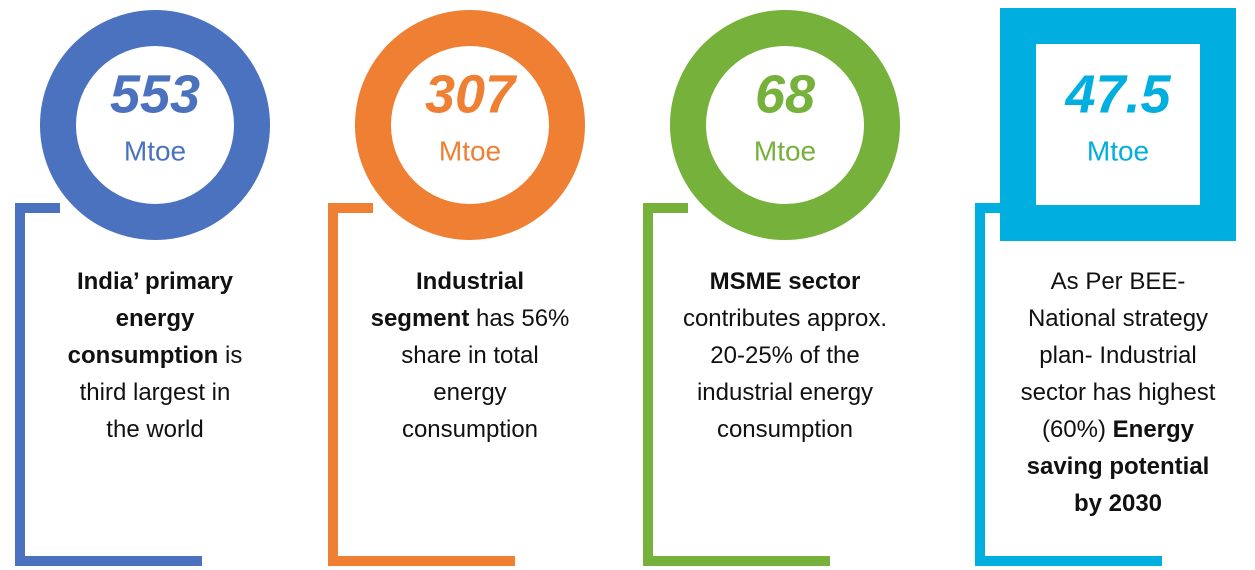 Image resolution: width=1255 pixels, height=570 pixels. I want to click on text-segment: Industrial, so click(470, 281).